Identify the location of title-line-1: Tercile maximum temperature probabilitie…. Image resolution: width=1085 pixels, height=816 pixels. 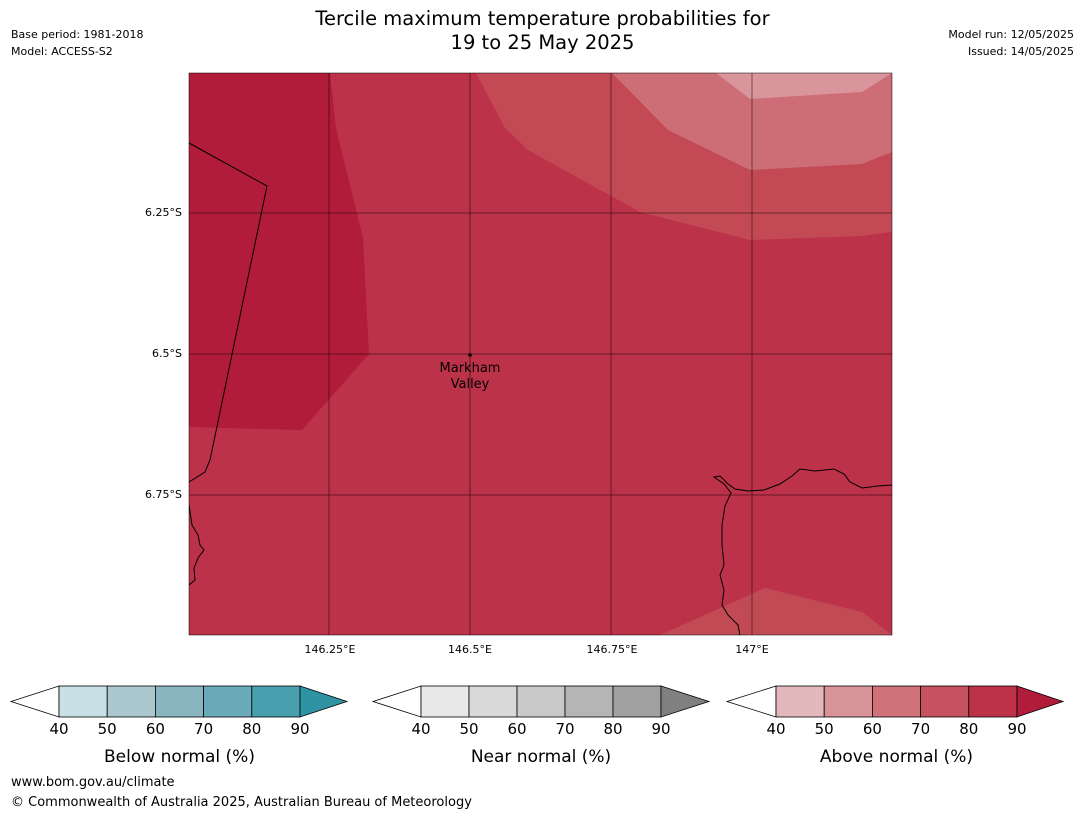
(542, 18).